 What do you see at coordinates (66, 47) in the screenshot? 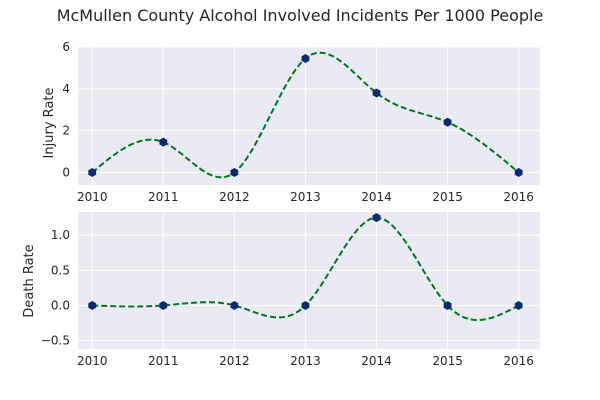
I see `y-tick-label: 6` at bounding box center [66, 47].